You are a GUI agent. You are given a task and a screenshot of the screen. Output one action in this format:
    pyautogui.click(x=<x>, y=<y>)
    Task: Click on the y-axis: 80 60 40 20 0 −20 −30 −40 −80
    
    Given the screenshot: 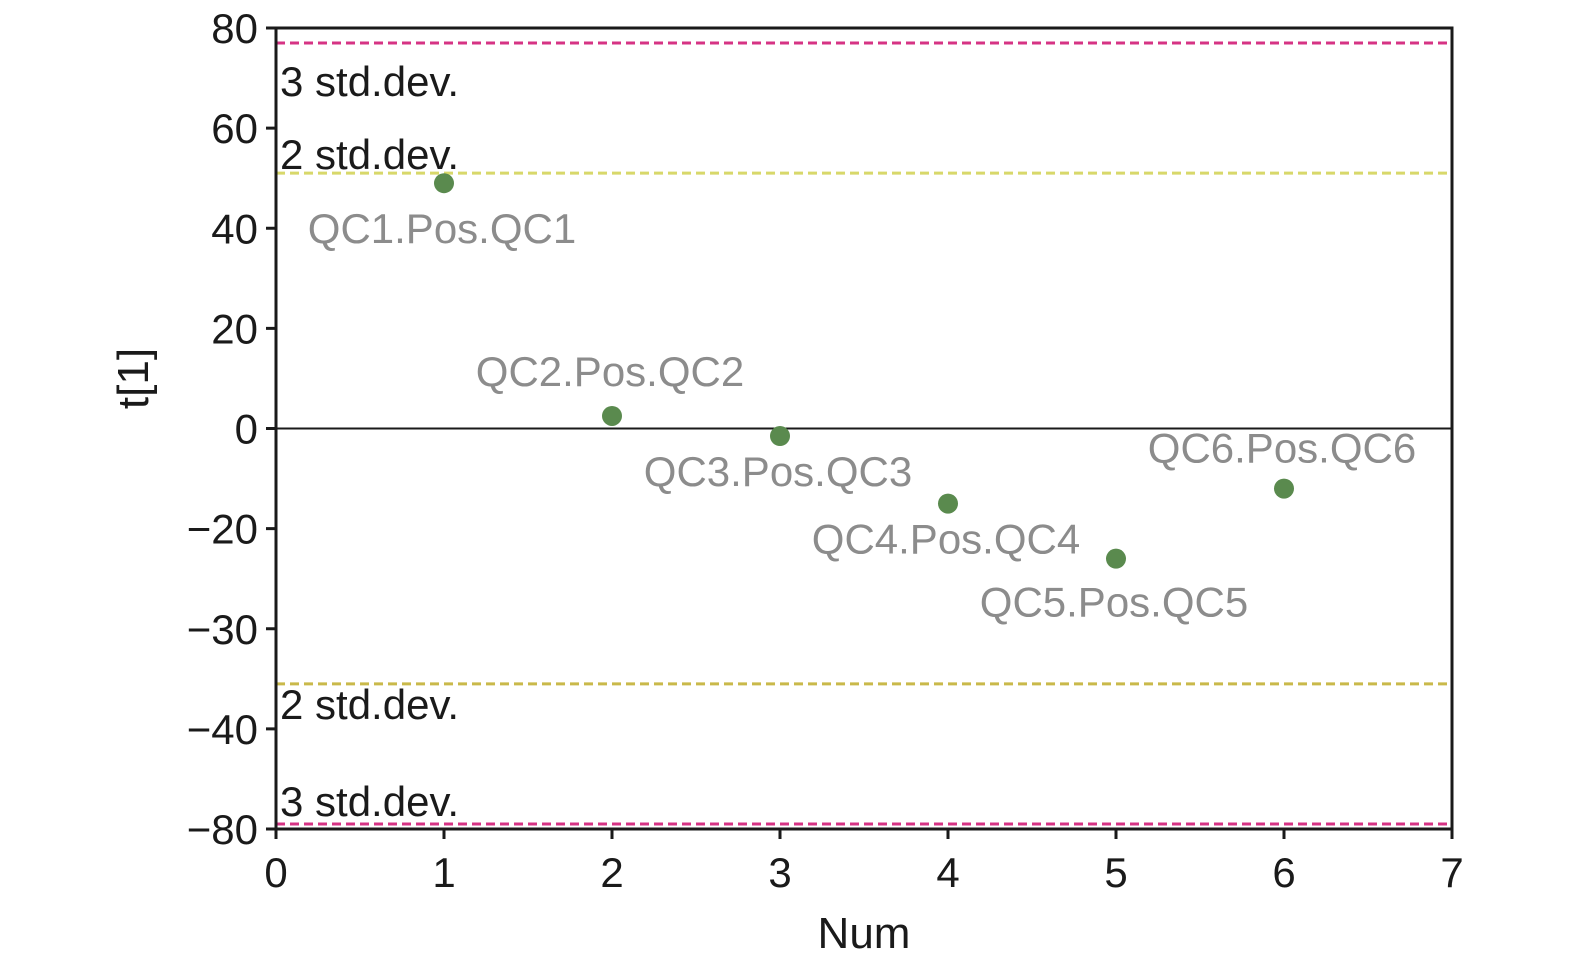 What is the action you would take?
    pyautogui.click(x=231, y=429)
    